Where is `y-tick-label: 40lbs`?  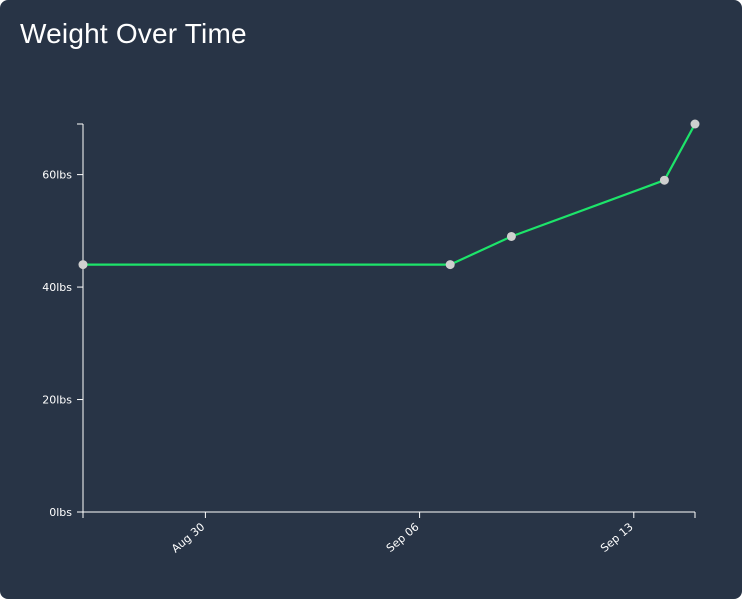
y-tick-label: 40lbs is located at coordinates (57, 287).